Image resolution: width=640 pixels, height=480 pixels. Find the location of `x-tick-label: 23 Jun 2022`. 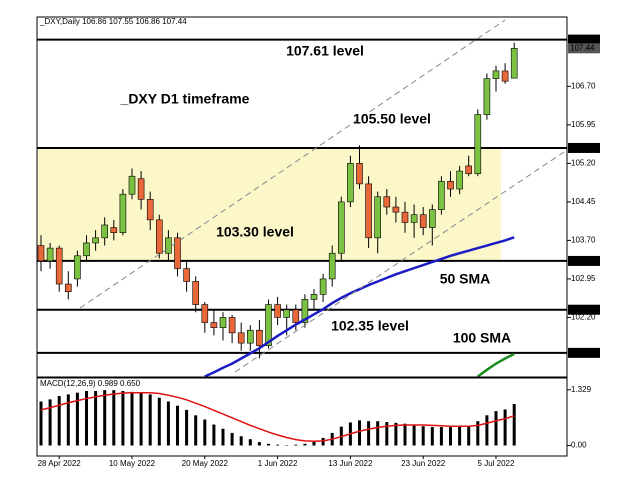

x-tick-label: 23 Jun 2022 is located at coordinates (423, 463).